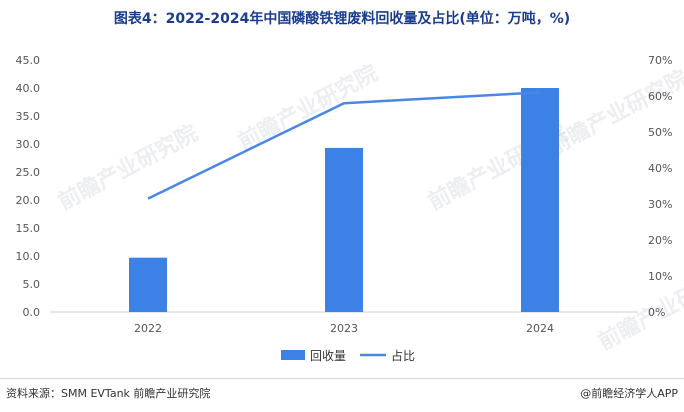  What do you see at coordinates (660, 276) in the screenshot?
I see `right-axis-tick-label: 10%` at bounding box center [660, 276].